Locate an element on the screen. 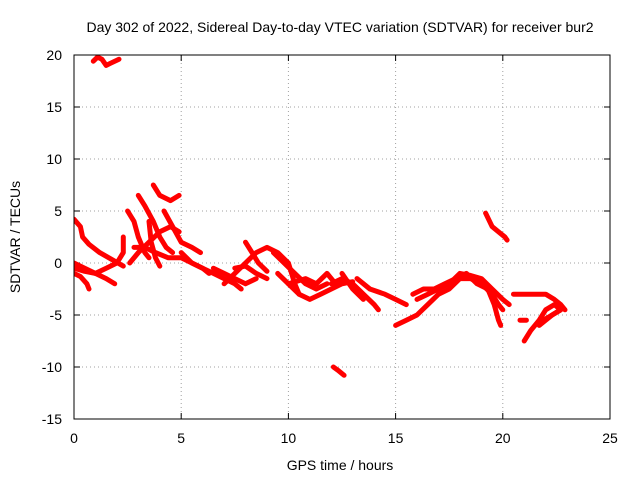 This screenshot has height=480, width=640. x-tick-label: 25 is located at coordinates (610, 438).